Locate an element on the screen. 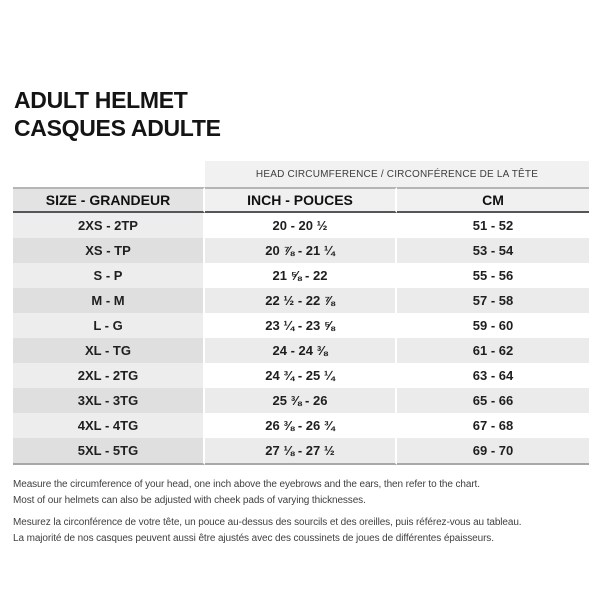  table-row: XL - TG 24 - 24 ⅜ 61 - 62 is located at coordinates (301, 350).